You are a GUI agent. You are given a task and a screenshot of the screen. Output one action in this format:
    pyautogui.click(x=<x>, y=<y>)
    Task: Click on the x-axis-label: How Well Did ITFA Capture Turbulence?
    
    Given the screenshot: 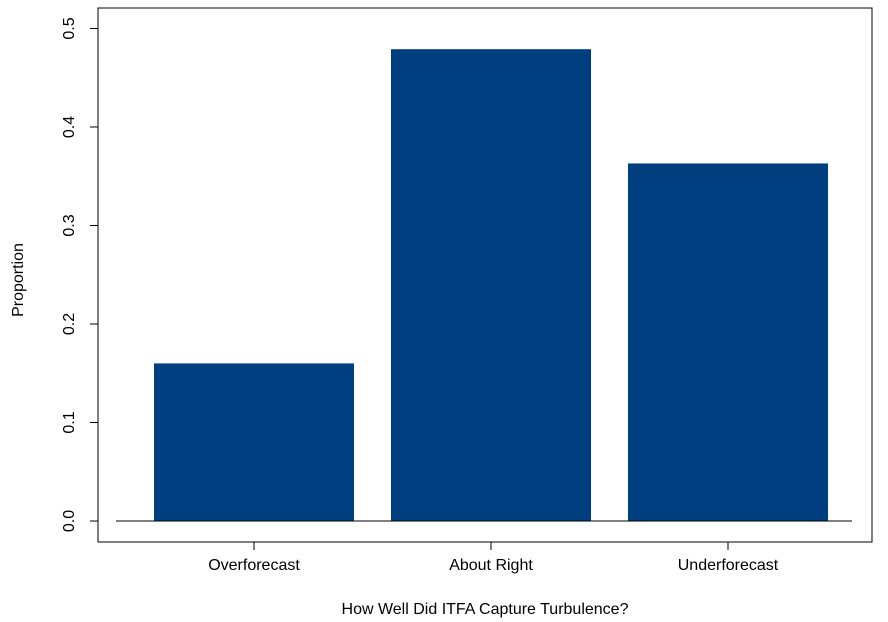 What is the action you would take?
    pyautogui.click(x=485, y=609)
    